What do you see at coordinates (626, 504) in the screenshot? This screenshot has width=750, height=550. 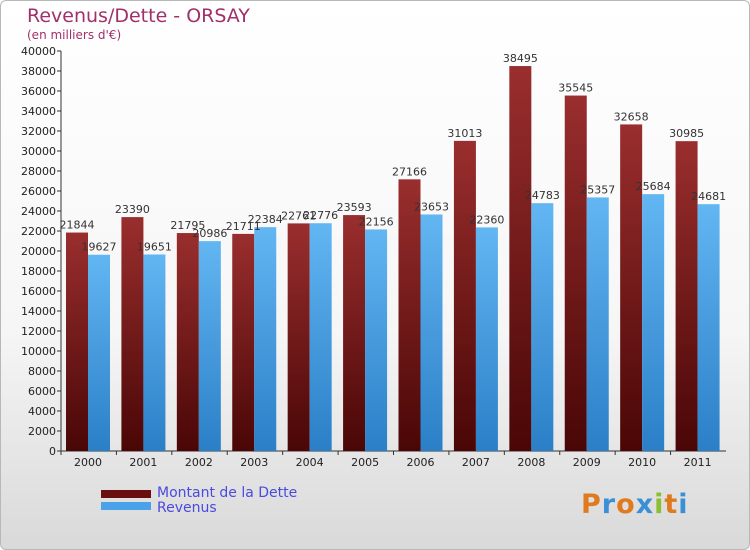 I see `logo-letter: o` at bounding box center [626, 504].